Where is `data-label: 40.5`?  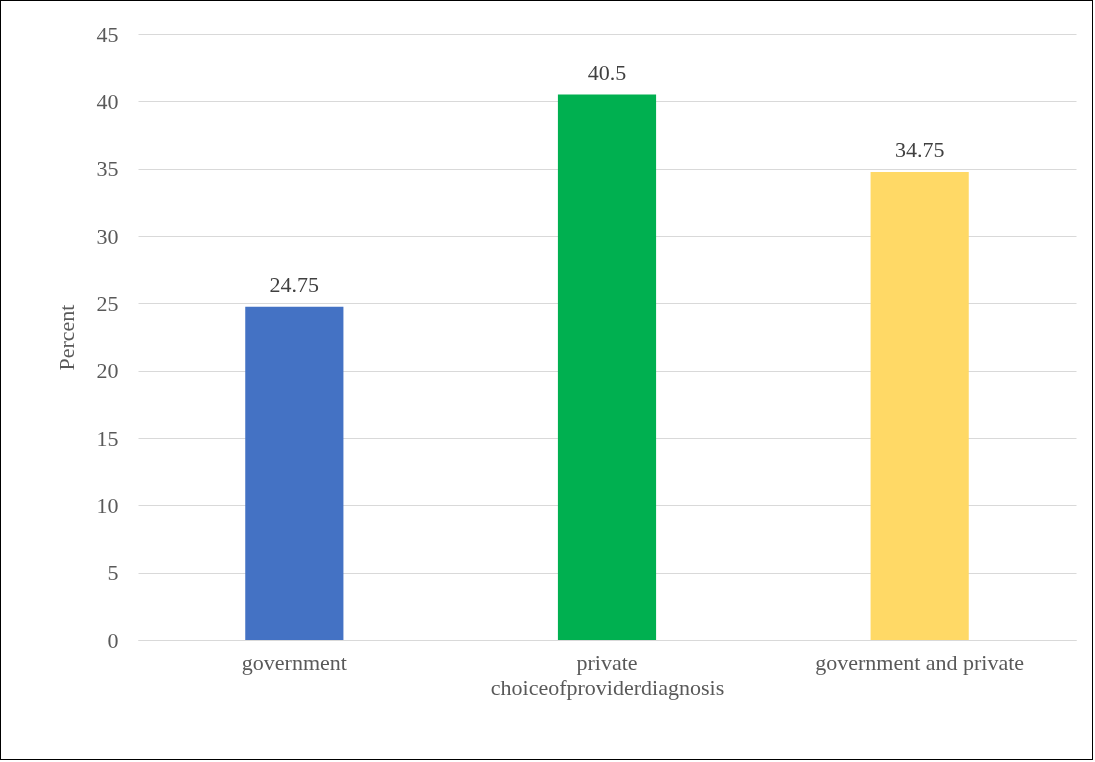
data-label: 40.5 is located at coordinates (607, 72).